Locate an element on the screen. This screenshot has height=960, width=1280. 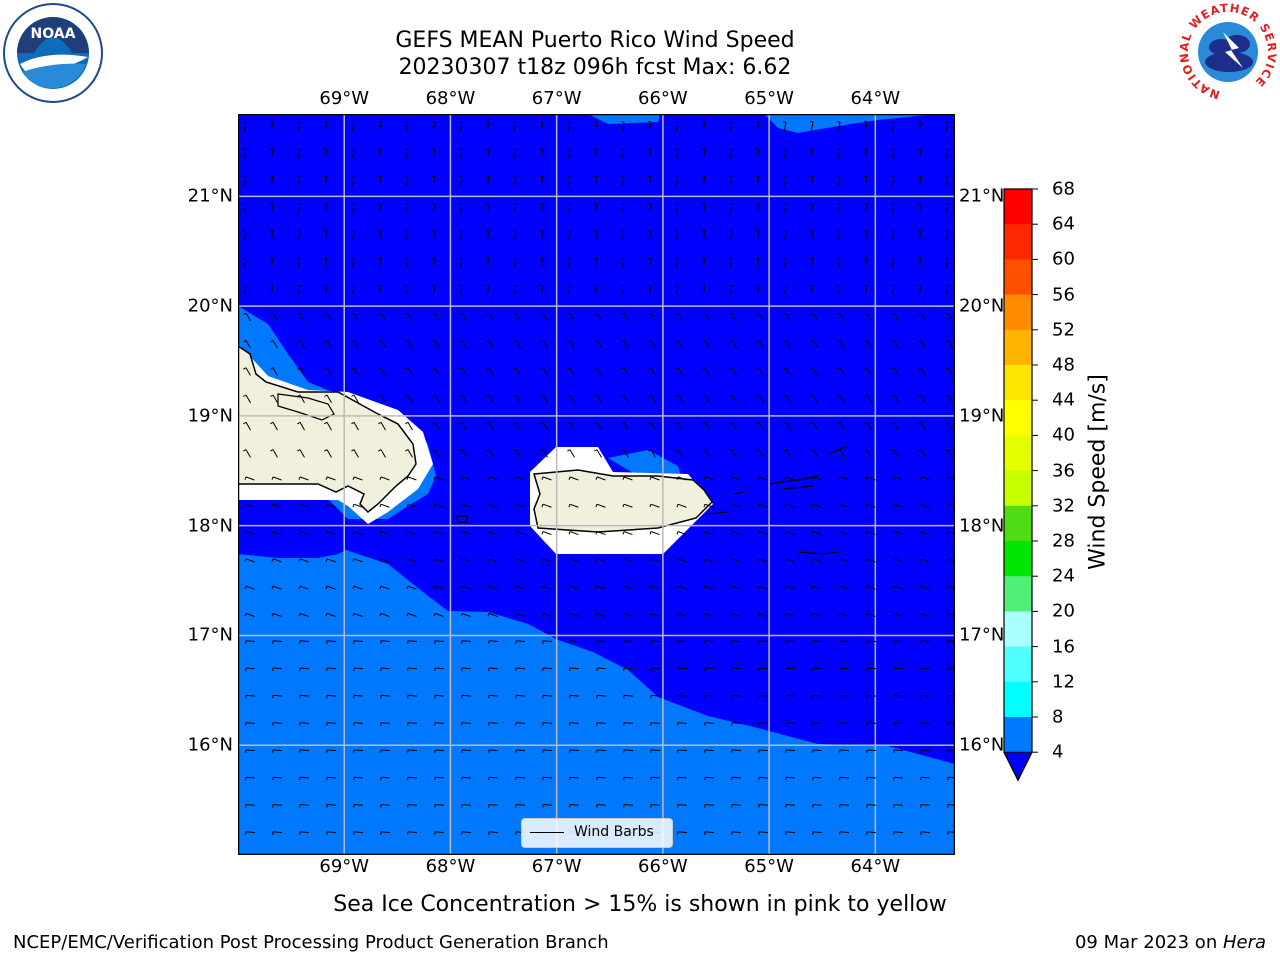
map-legend: Wind Barbs is located at coordinates (597, 833).